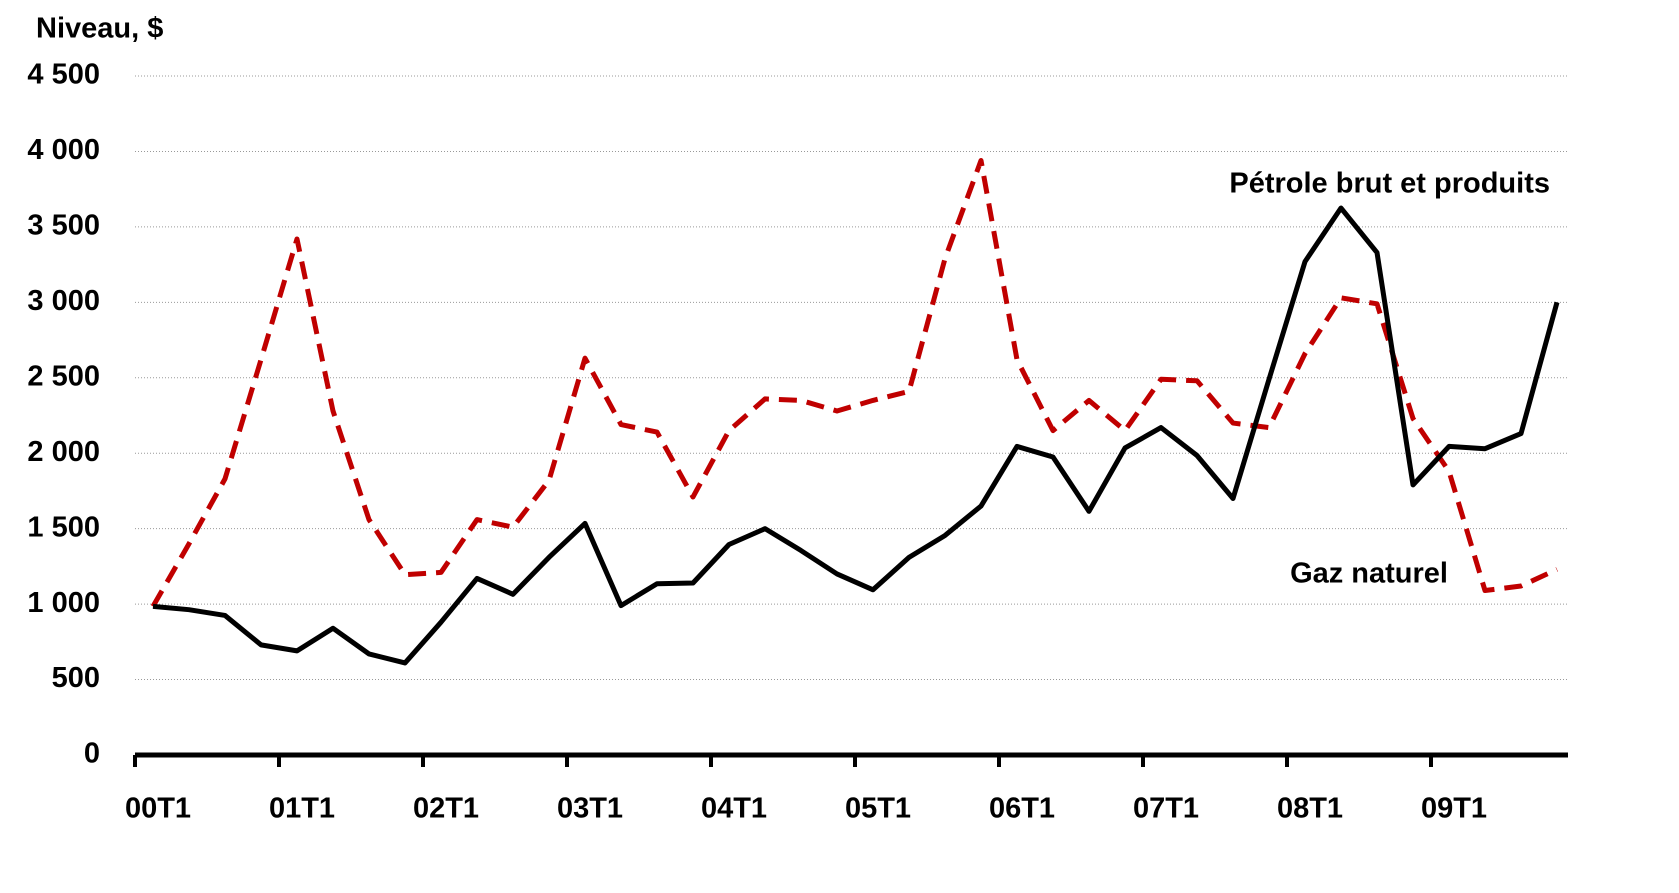  I want to click on x-tick-label: 02T1, so click(446, 809).